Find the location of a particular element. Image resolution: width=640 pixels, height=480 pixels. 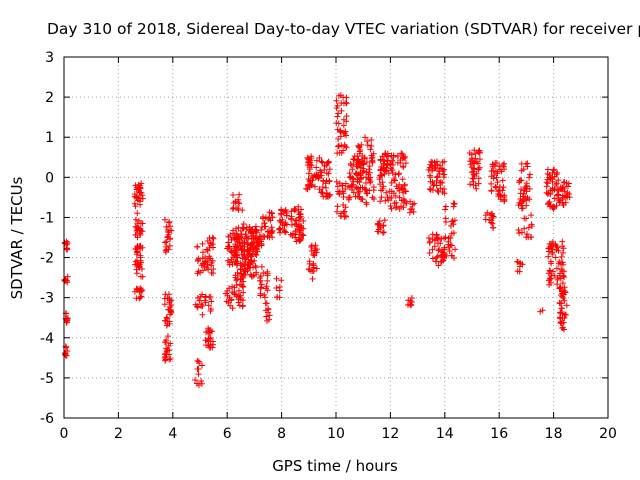

y-tick-label: 0 is located at coordinates (49, 178).